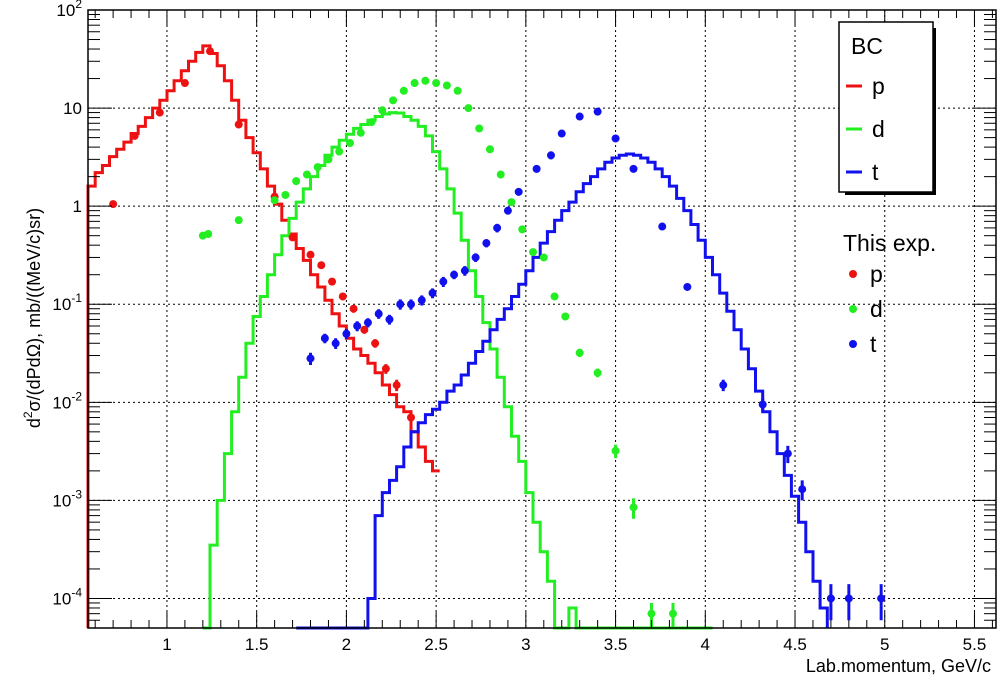 The width and height of the screenshot is (1003, 685). What do you see at coordinates (34, 423) in the screenshot?
I see `y-axis-label-part-a: d` at bounding box center [34, 423].